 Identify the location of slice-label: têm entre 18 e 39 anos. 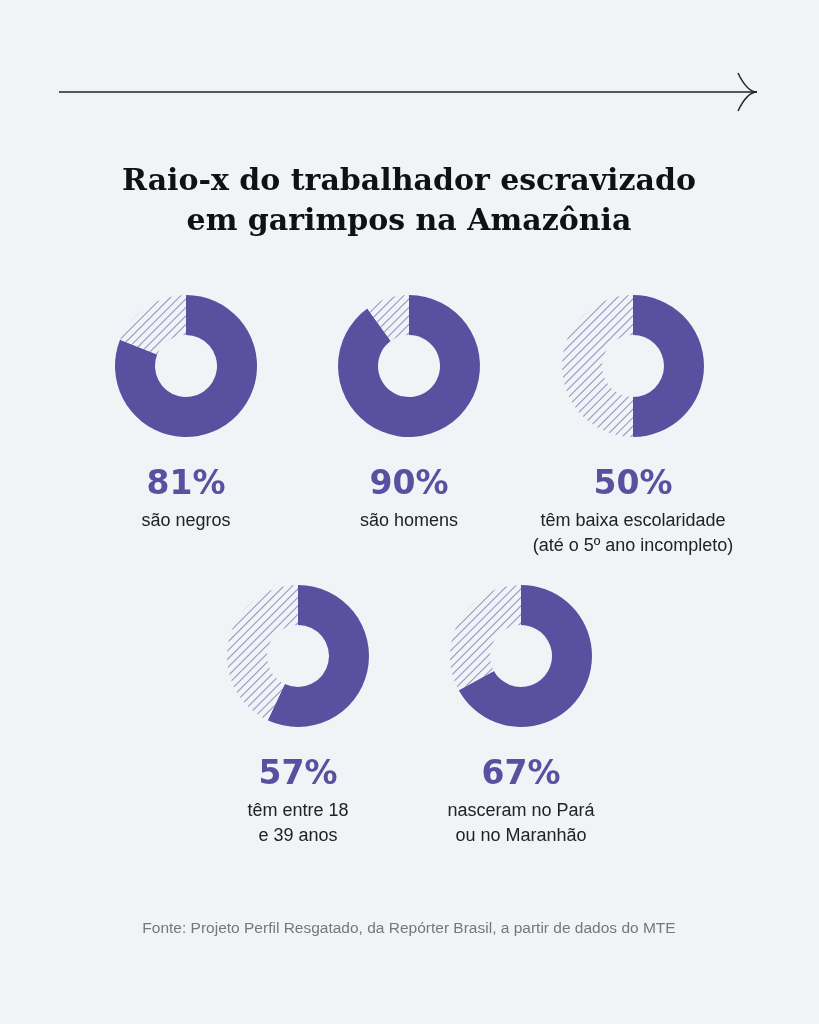
(298, 822).